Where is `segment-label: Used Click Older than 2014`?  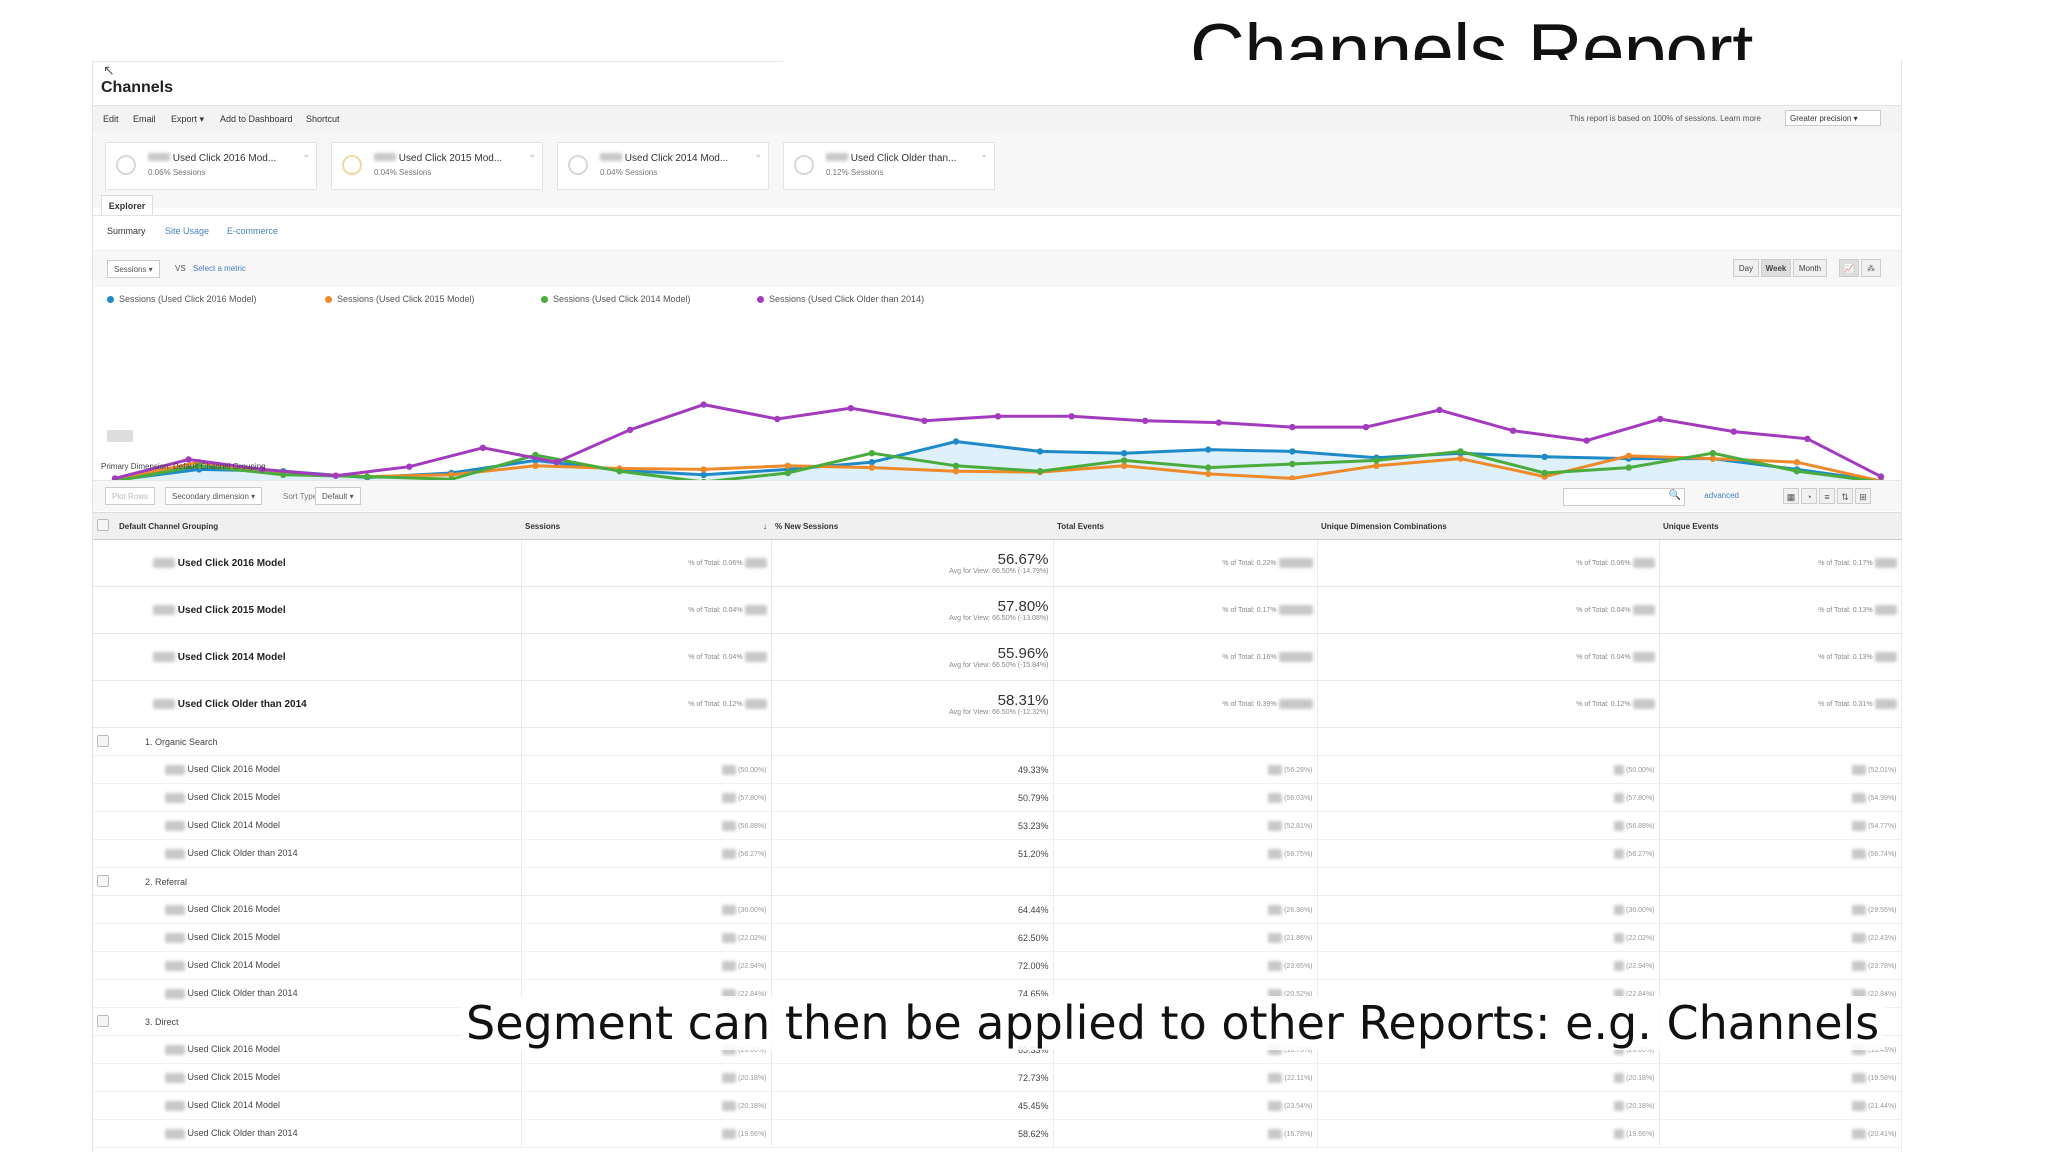 segment-label: Used Click Older than 2014 is located at coordinates (242, 704).